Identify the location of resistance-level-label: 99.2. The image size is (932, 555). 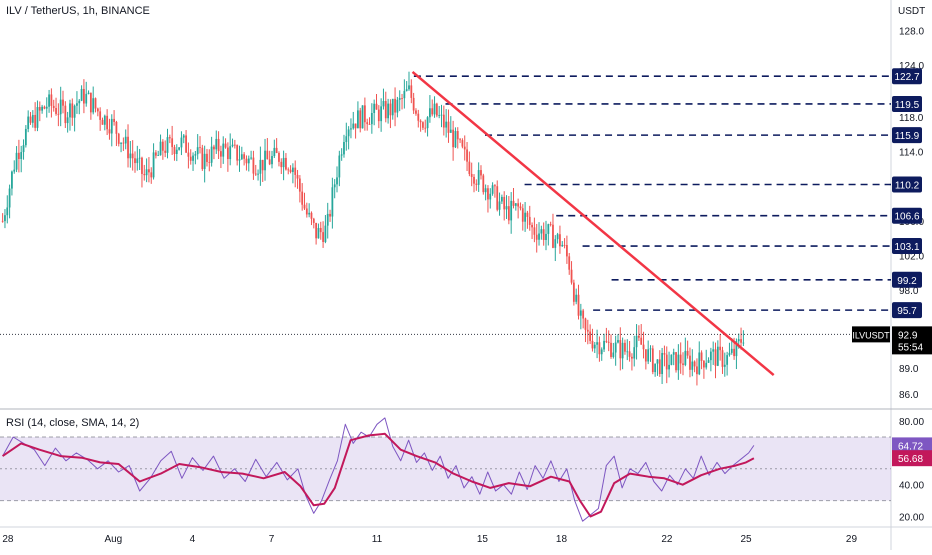
(907, 281).